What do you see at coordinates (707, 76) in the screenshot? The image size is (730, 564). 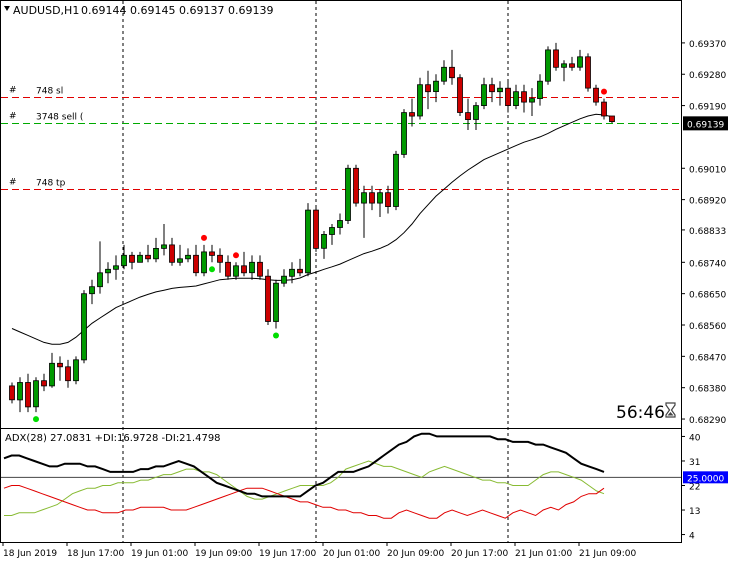 I see `price-tick-label: 0.69280` at bounding box center [707, 76].